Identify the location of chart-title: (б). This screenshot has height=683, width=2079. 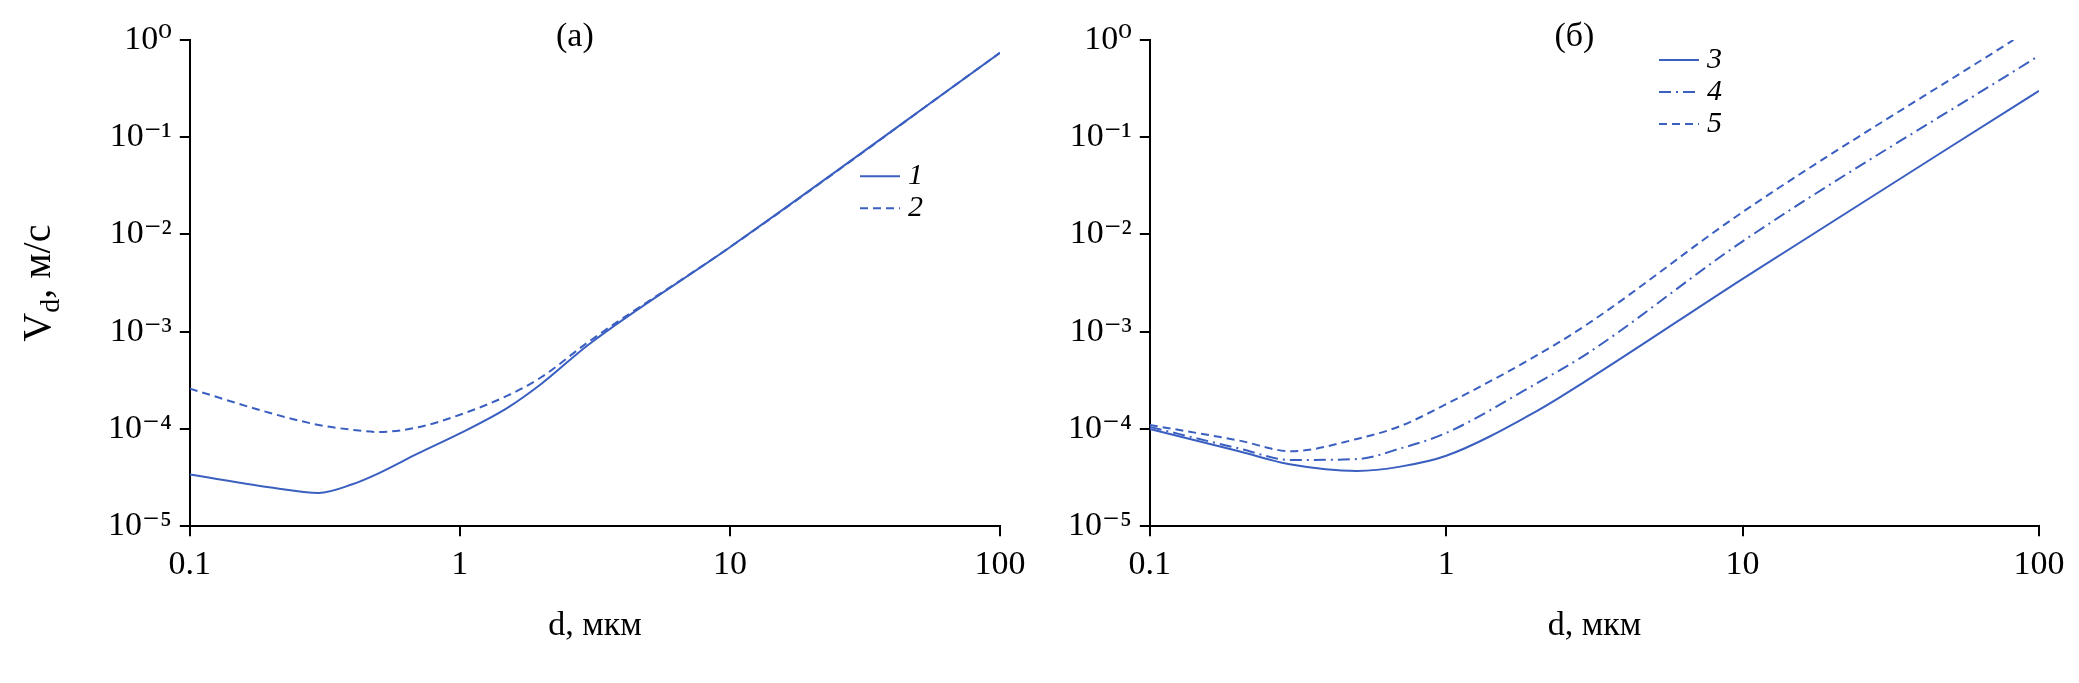
(1574, 34).